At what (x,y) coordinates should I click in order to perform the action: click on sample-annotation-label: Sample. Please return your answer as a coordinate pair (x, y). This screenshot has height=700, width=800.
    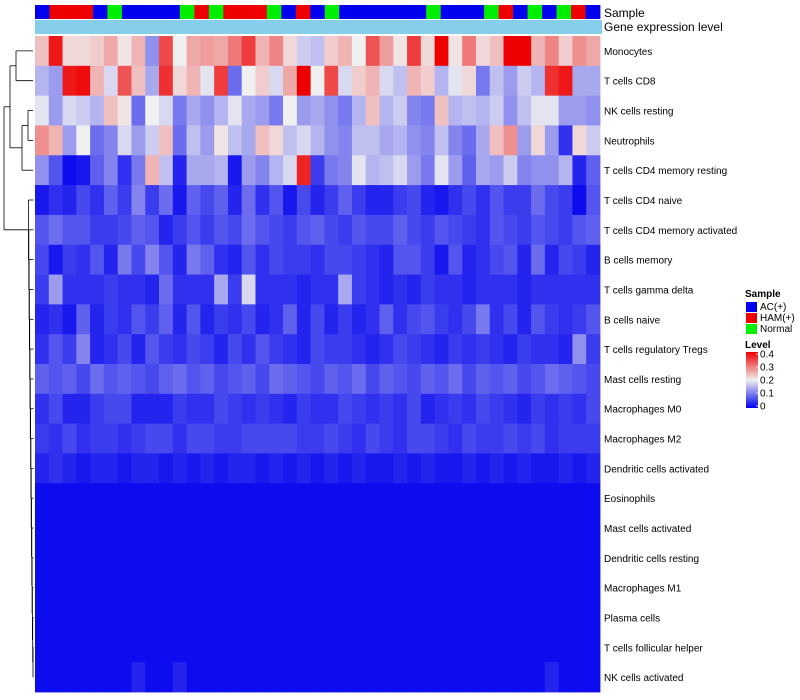
    Looking at the image, I should click on (624, 13).